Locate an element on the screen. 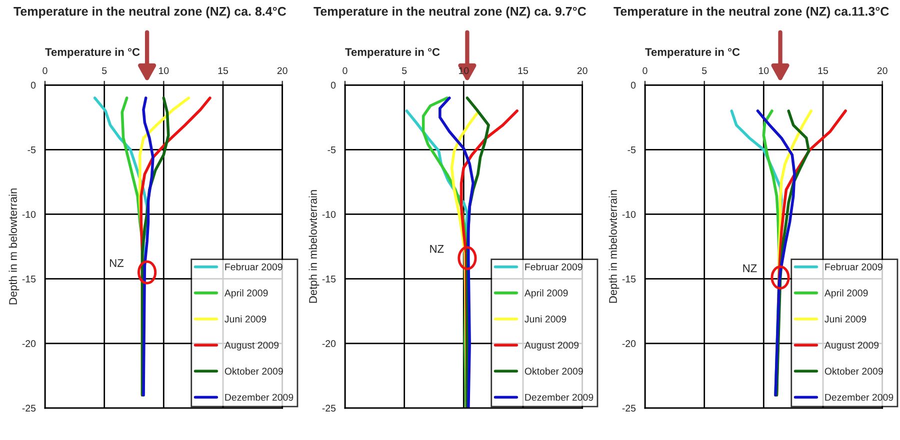  chart-title: Temperature in the neutral zone (NZ) ca. 9.7°C is located at coordinates (450, 12).